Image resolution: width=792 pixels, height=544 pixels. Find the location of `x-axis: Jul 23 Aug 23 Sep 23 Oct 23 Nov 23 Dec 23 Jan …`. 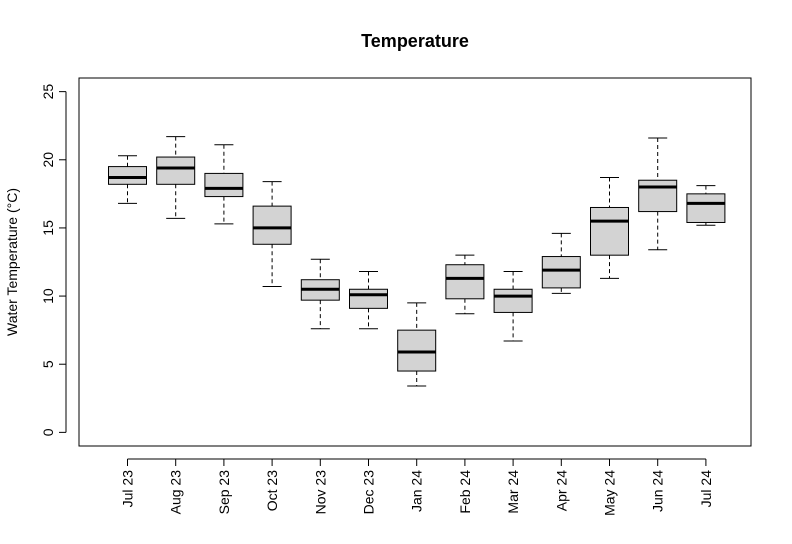

x-axis: Jul 23 Aug 23 Sep 23 Oct 23 Nov 23 Dec 23 Jan … is located at coordinates (417, 487).